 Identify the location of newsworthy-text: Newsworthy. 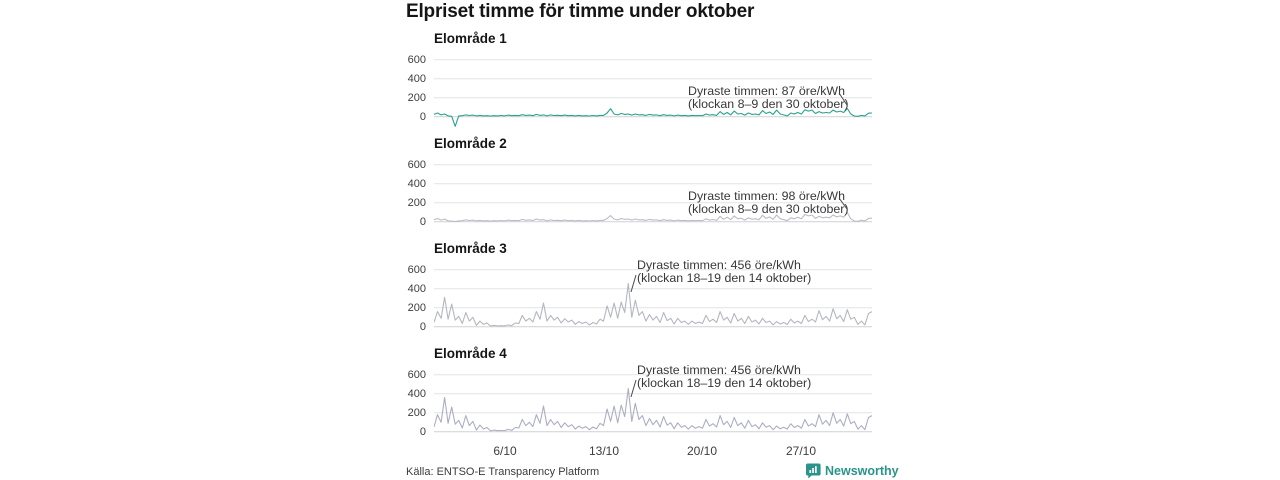
(862, 471).